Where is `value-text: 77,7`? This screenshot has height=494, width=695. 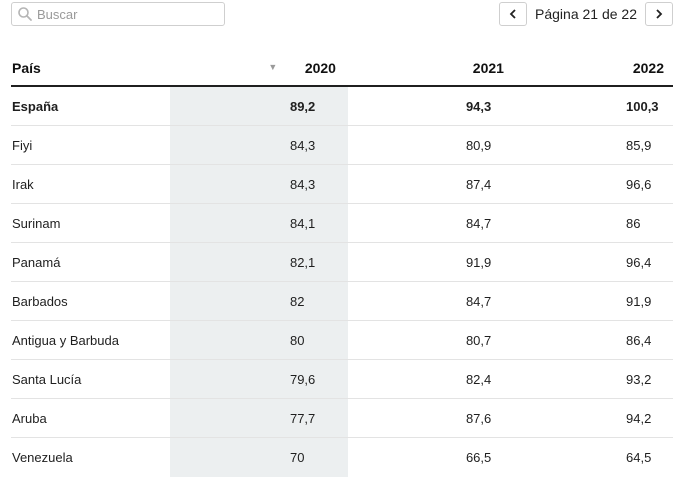
value-text: 77,7 is located at coordinates (302, 418).